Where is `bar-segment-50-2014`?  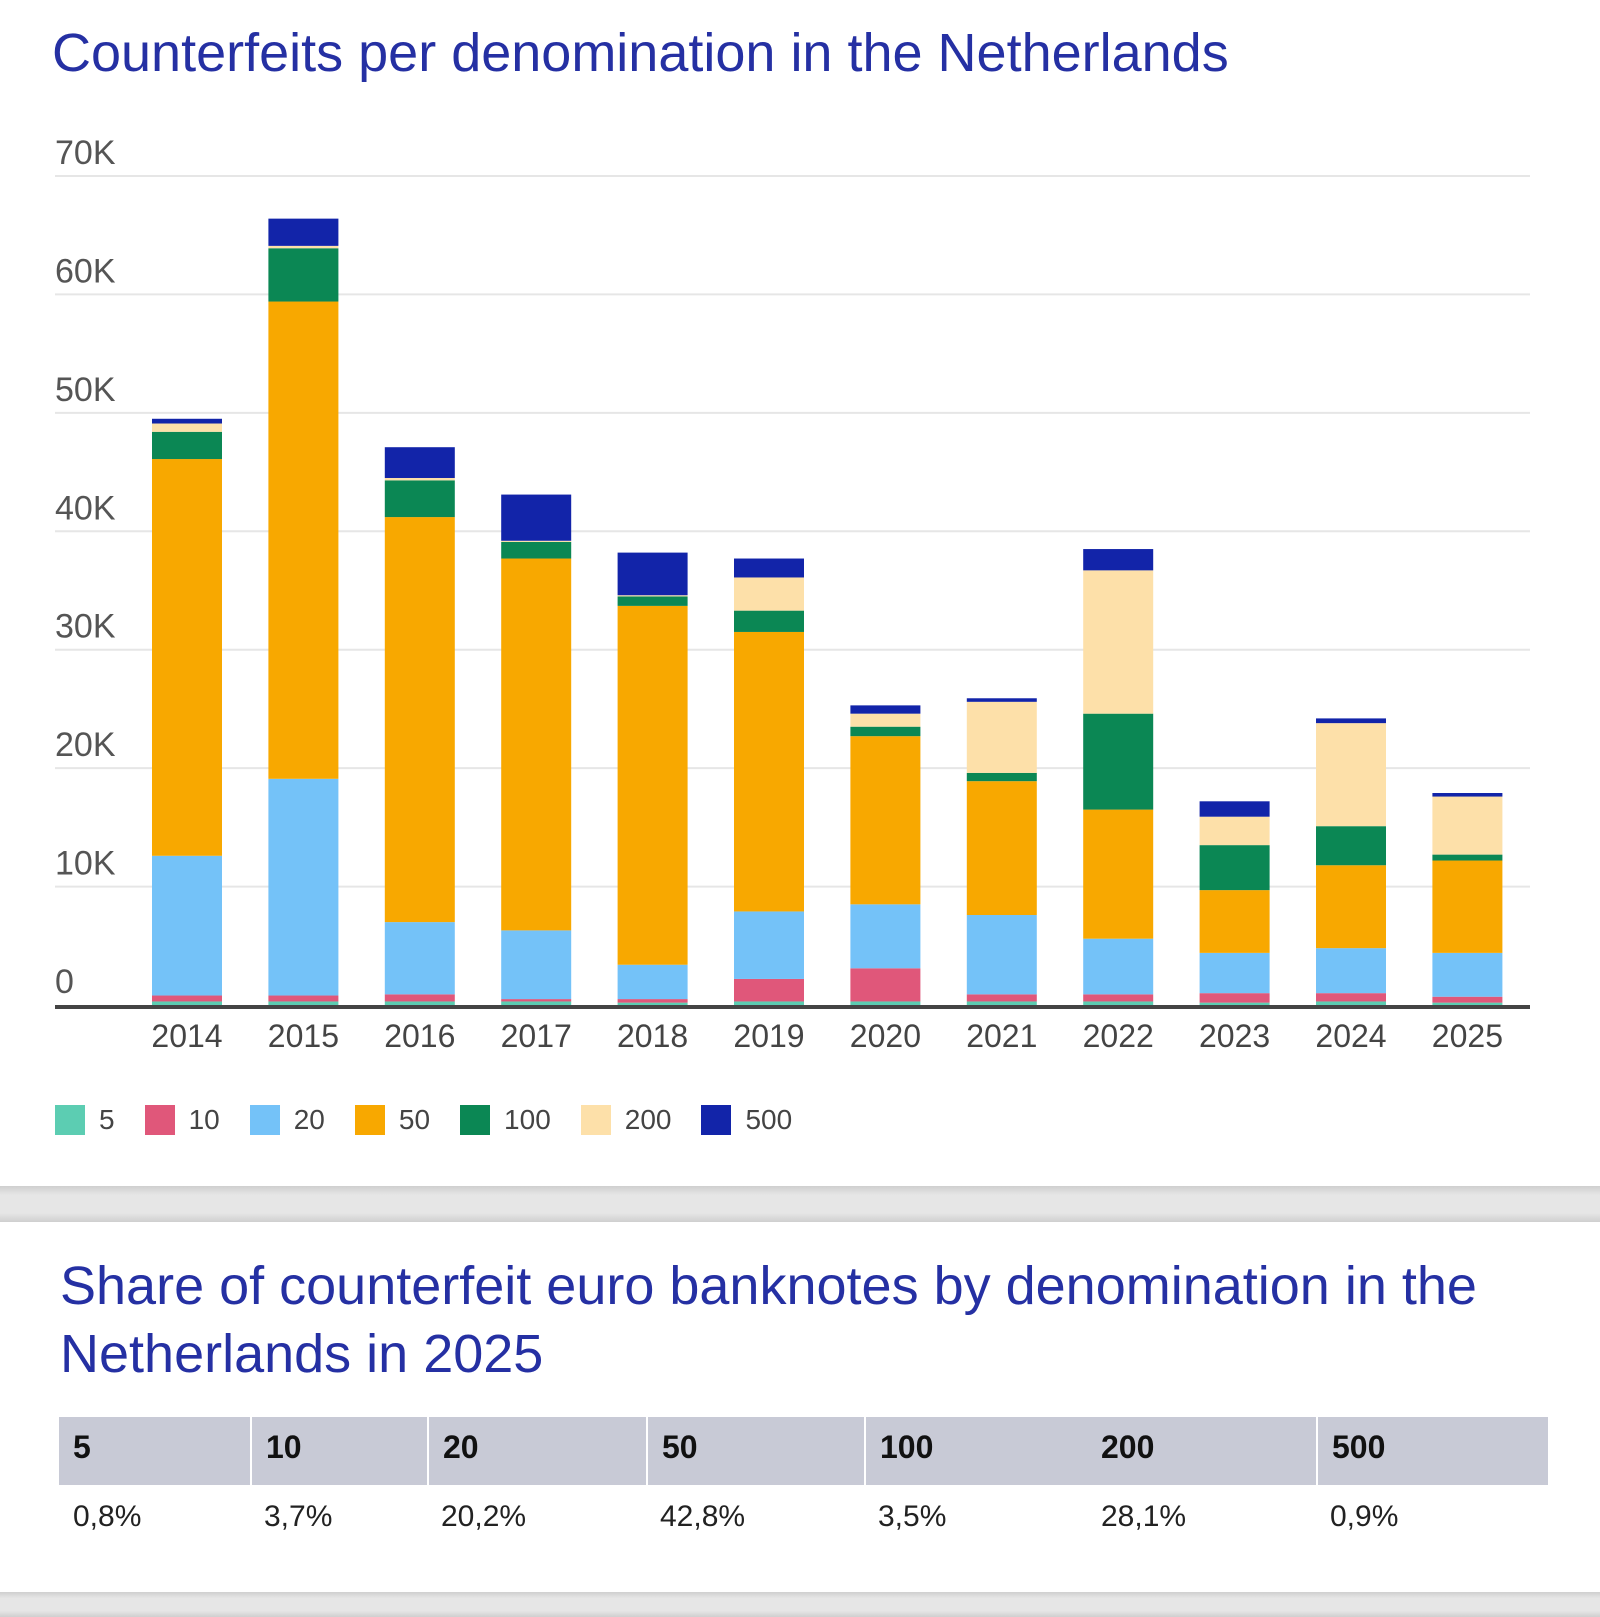
bar-segment-50-2014 is located at coordinates (187, 657).